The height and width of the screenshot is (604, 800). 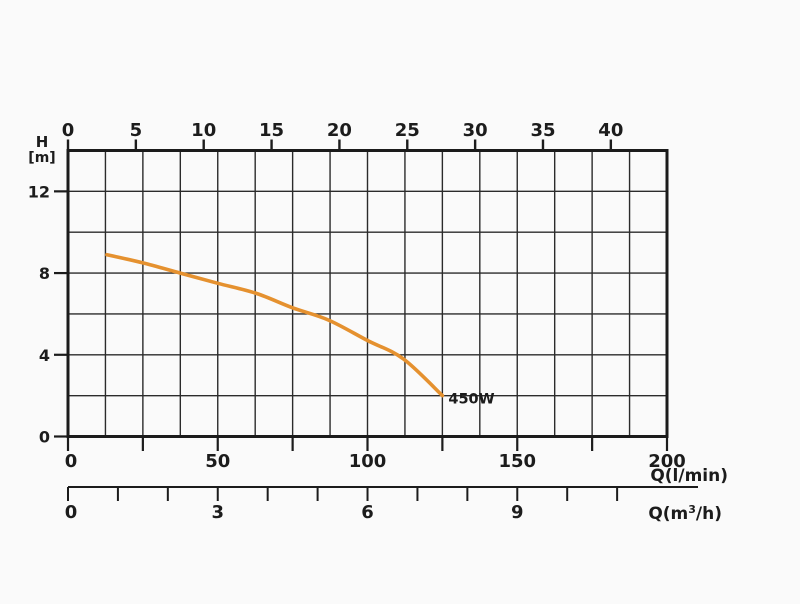 I want to click on lmin-unit-label: Q(l/min), so click(x=689, y=476).